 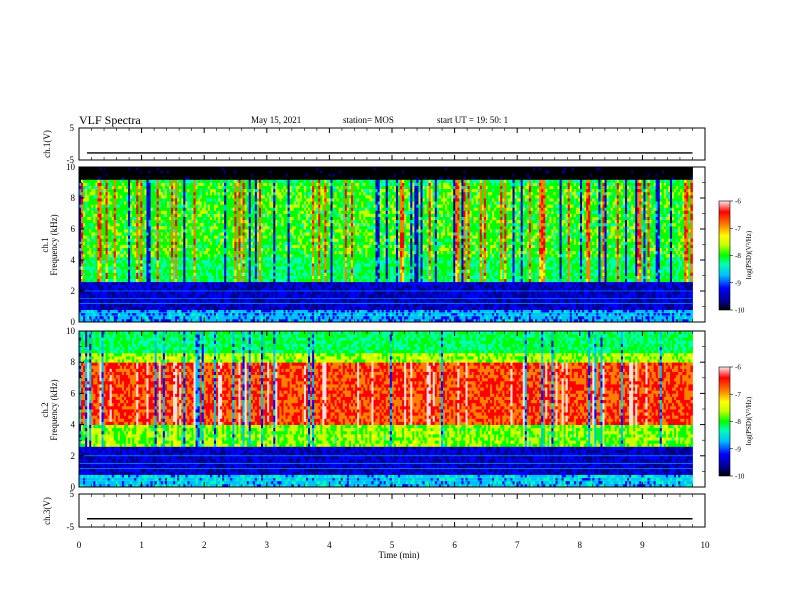 What do you see at coordinates (276, 120) in the screenshot?
I see `header-date: May 15, 2021` at bounding box center [276, 120].